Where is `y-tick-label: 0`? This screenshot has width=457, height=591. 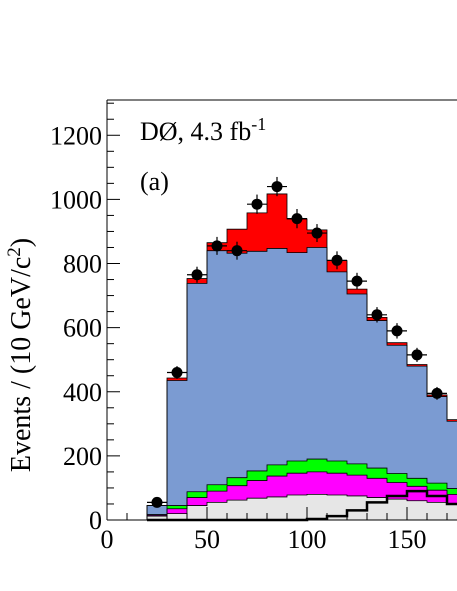
y-tick-label: 0 is located at coordinates (95, 520).